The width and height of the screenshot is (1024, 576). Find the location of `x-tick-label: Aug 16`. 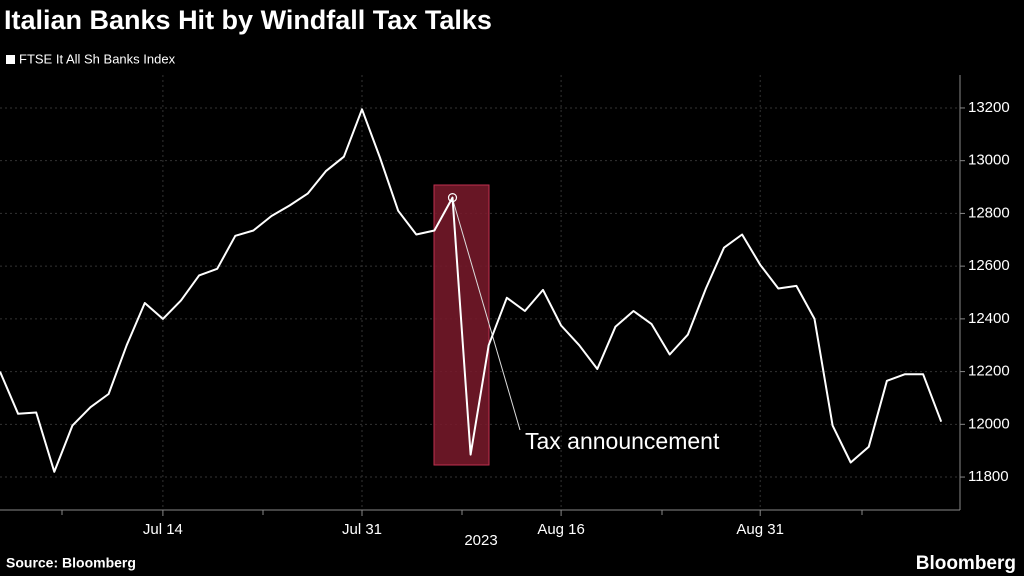

x-tick-label: Aug 16 is located at coordinates (561, 529).